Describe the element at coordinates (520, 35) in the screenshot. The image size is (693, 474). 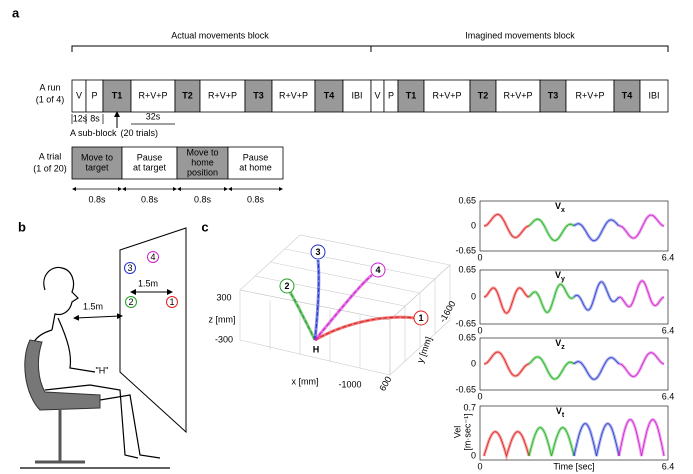
I see `block-label: Imagined movements block` at that location.